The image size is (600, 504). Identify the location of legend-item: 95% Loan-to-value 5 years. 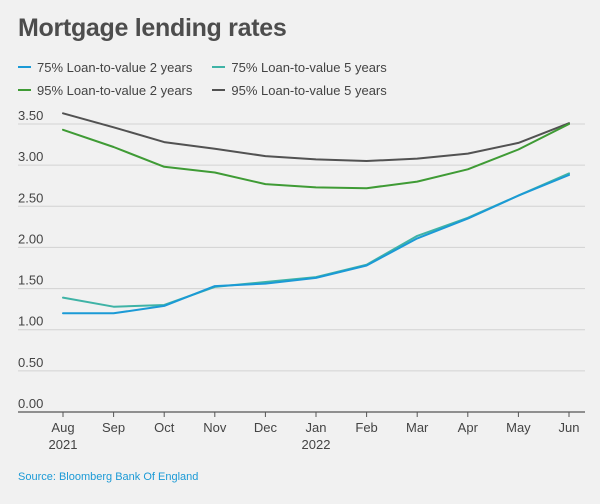
(299, 90).